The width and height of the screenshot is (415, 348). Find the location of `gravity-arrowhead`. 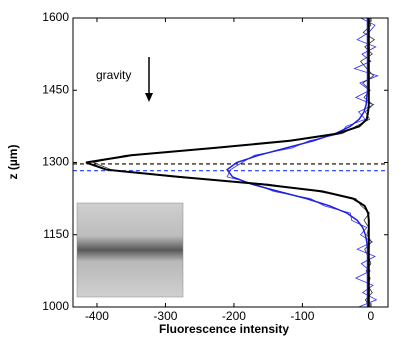

gravity-arrowhead is located at coordinates (149, 97).